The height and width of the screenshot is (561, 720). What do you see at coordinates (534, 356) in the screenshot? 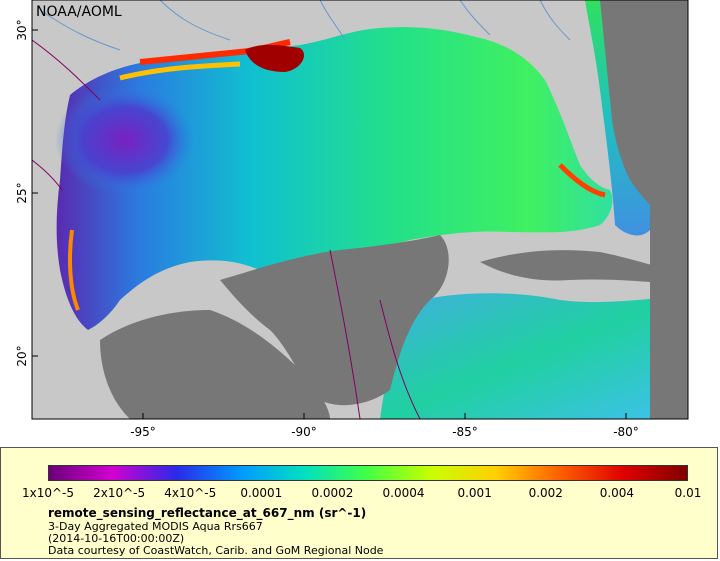
I see `caribbean-sea-water` at bounding box center [534, 356].